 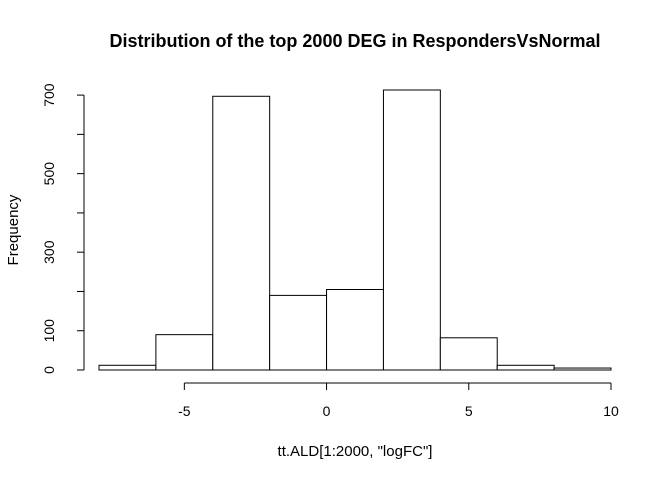 What do you see at coordinates (49, 174) in the screenshot?
I see `y-tick-label-3: 500` at bounding box center [49, 174].